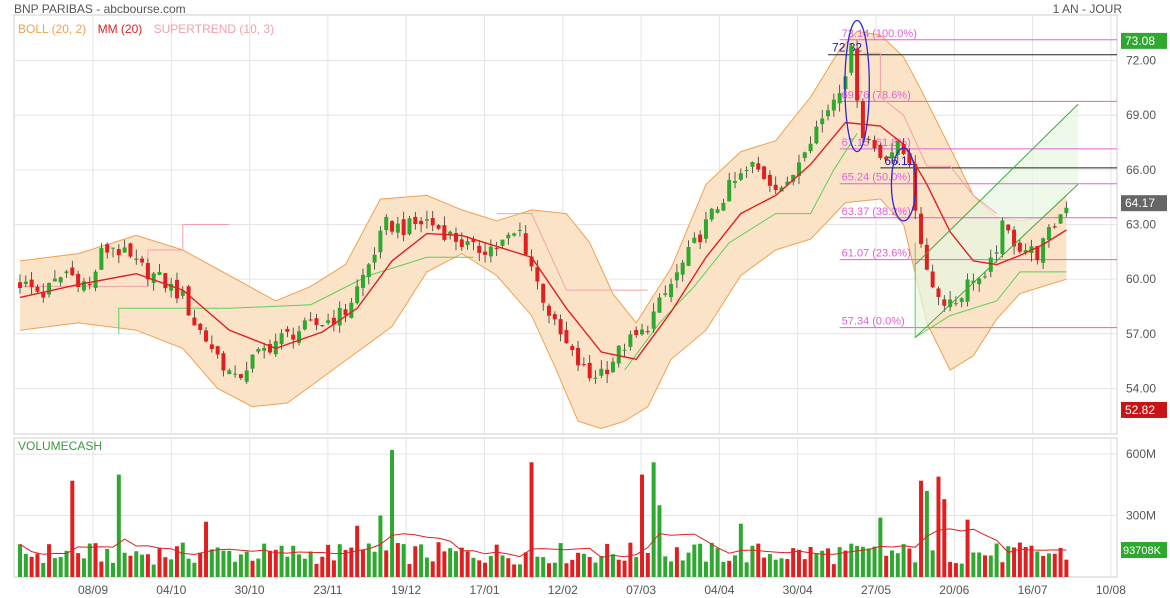 This screenshot has width=1170, height=598. I want to click on y-tick-label: 60.00, so click(1141, 279).